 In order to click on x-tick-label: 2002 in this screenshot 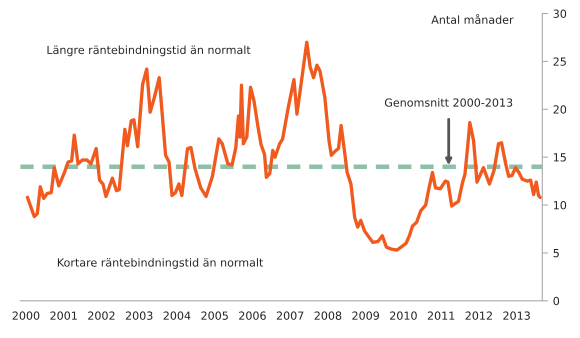, I will do `click(101, 315)`.